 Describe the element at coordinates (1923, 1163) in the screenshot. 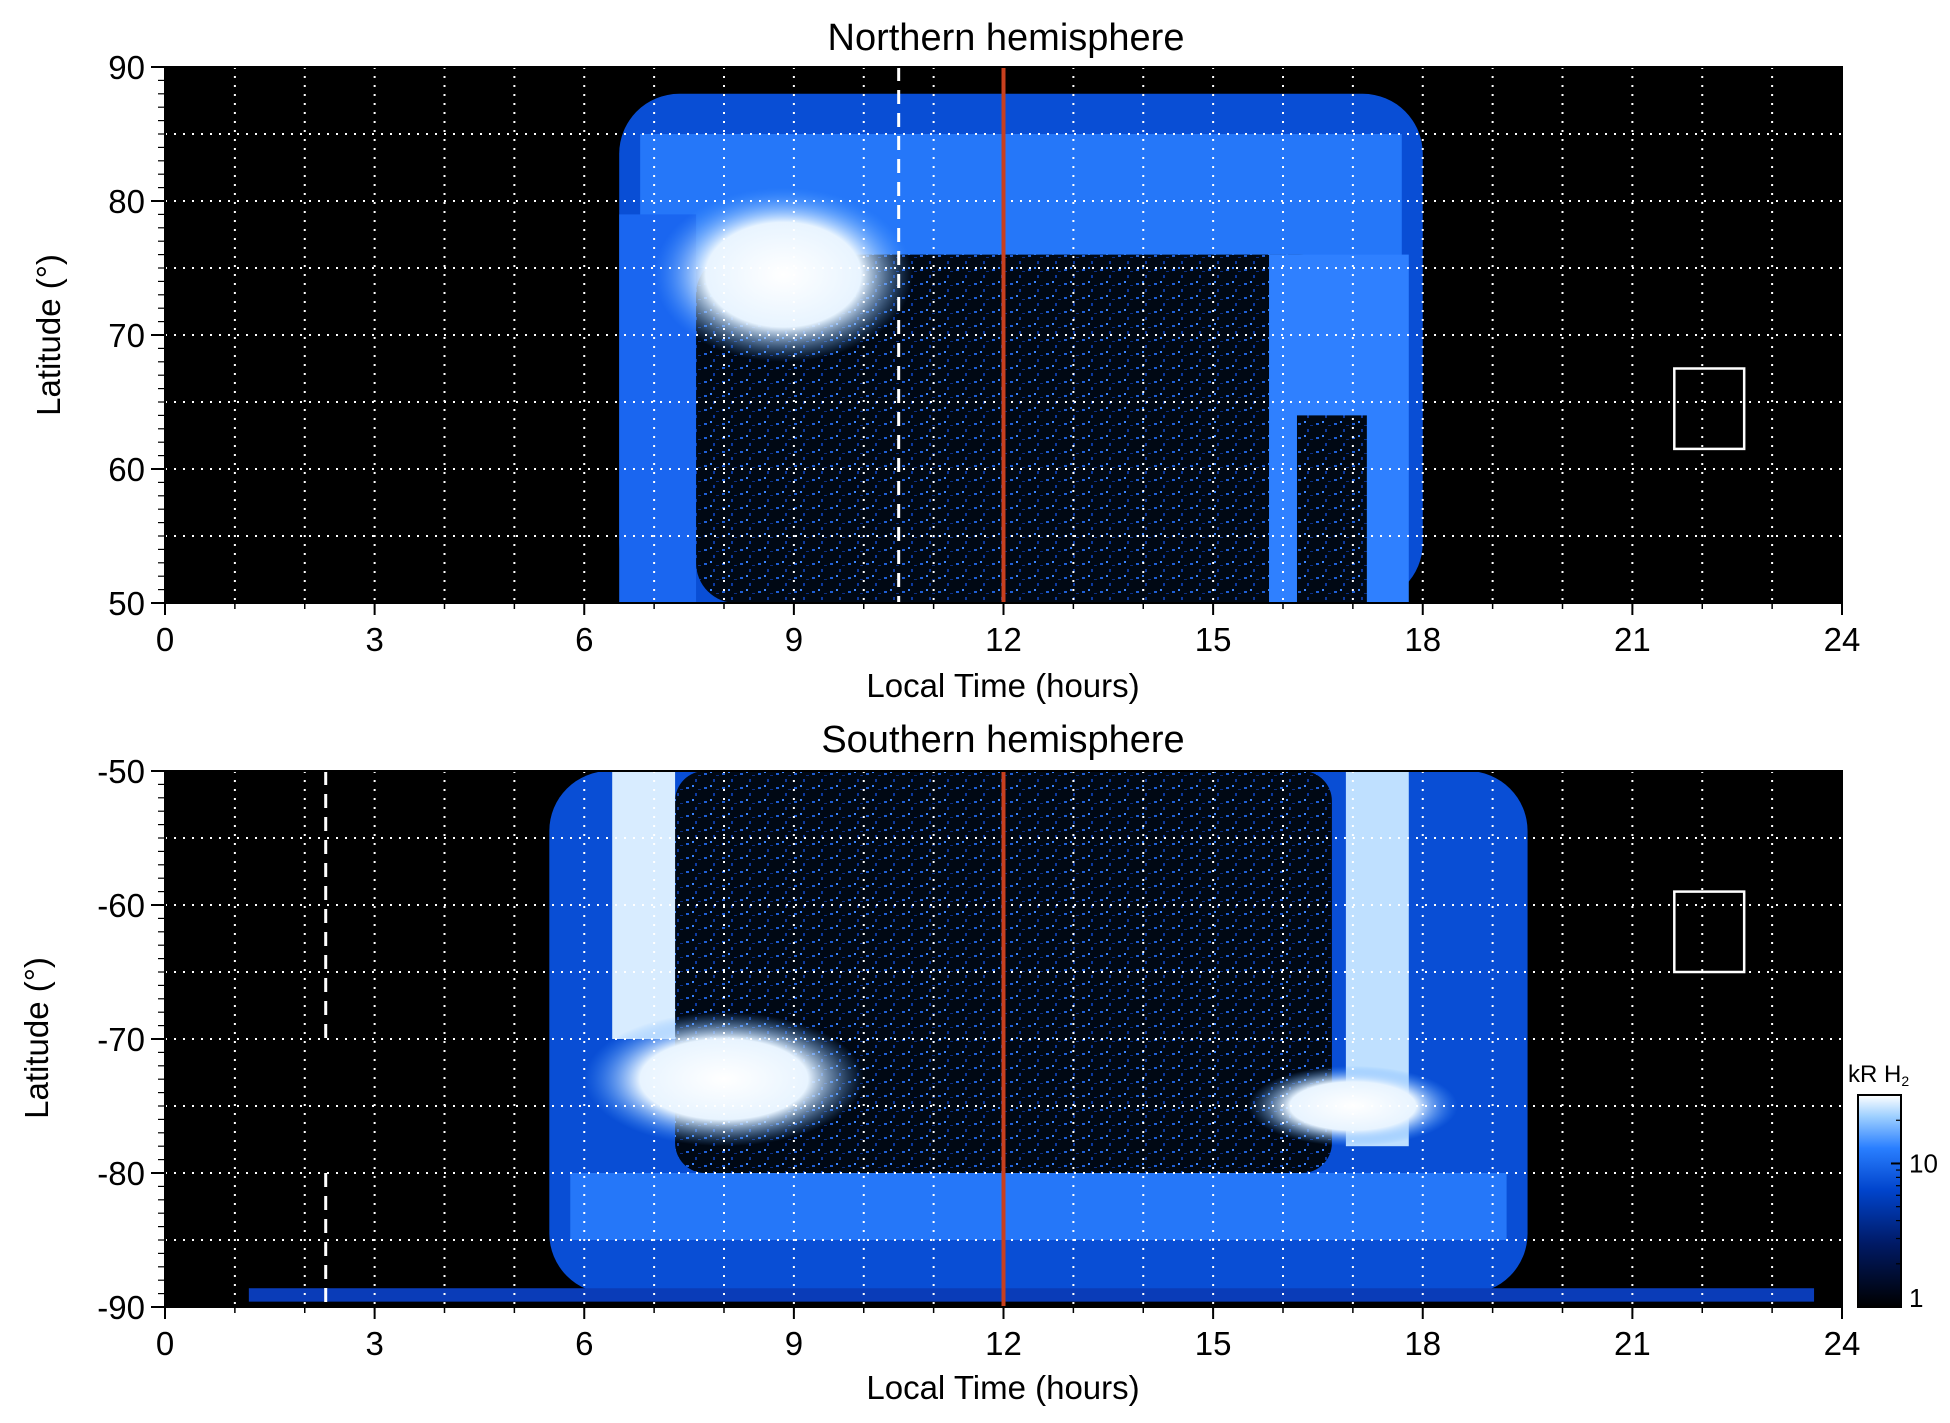

I see `colorbar-tick-label: 10` at that location.